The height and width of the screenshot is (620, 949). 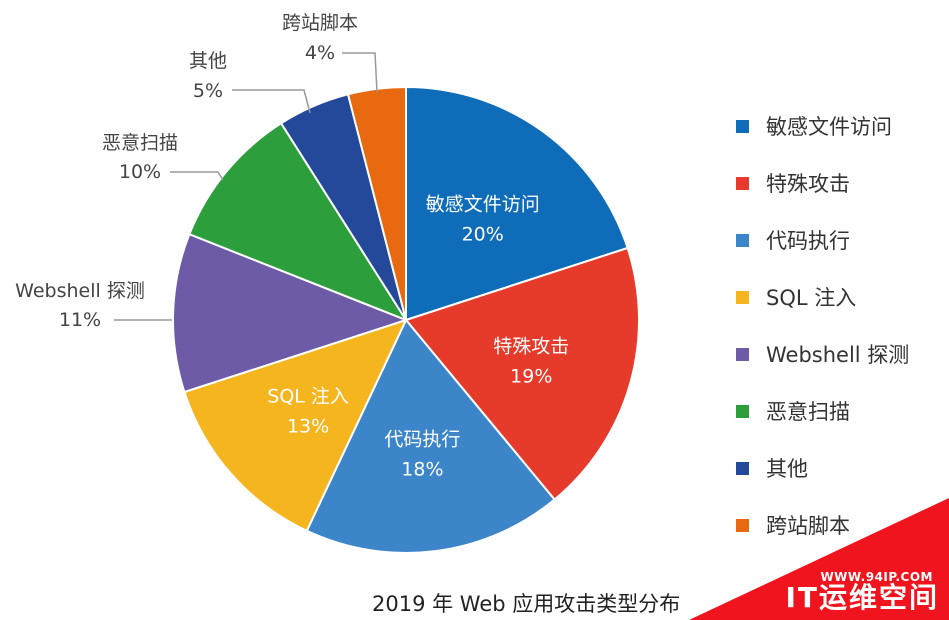 I want to click on watermark-url: WWW.94IP.COM, so click(x=876, y=577).